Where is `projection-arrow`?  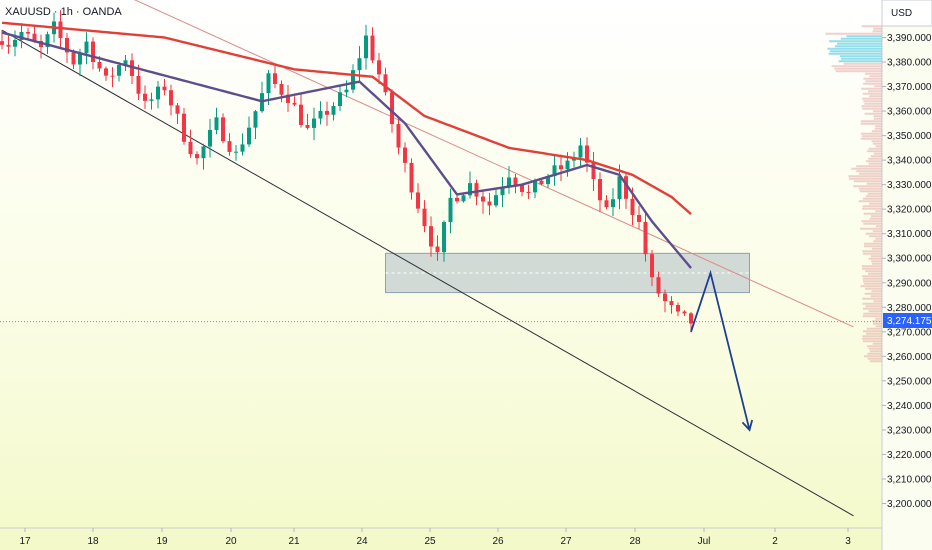 projection-arrow is located at coordinates (722, 350).